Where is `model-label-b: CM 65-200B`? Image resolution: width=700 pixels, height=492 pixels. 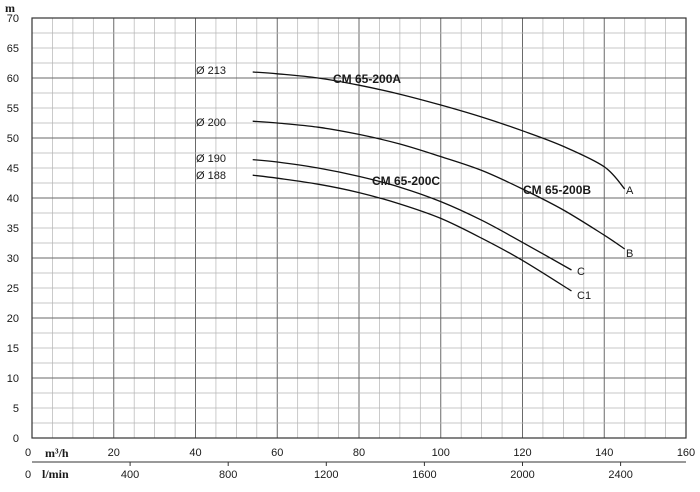 model-label-b: CM 65-200B is located at coordinates (557, 190).